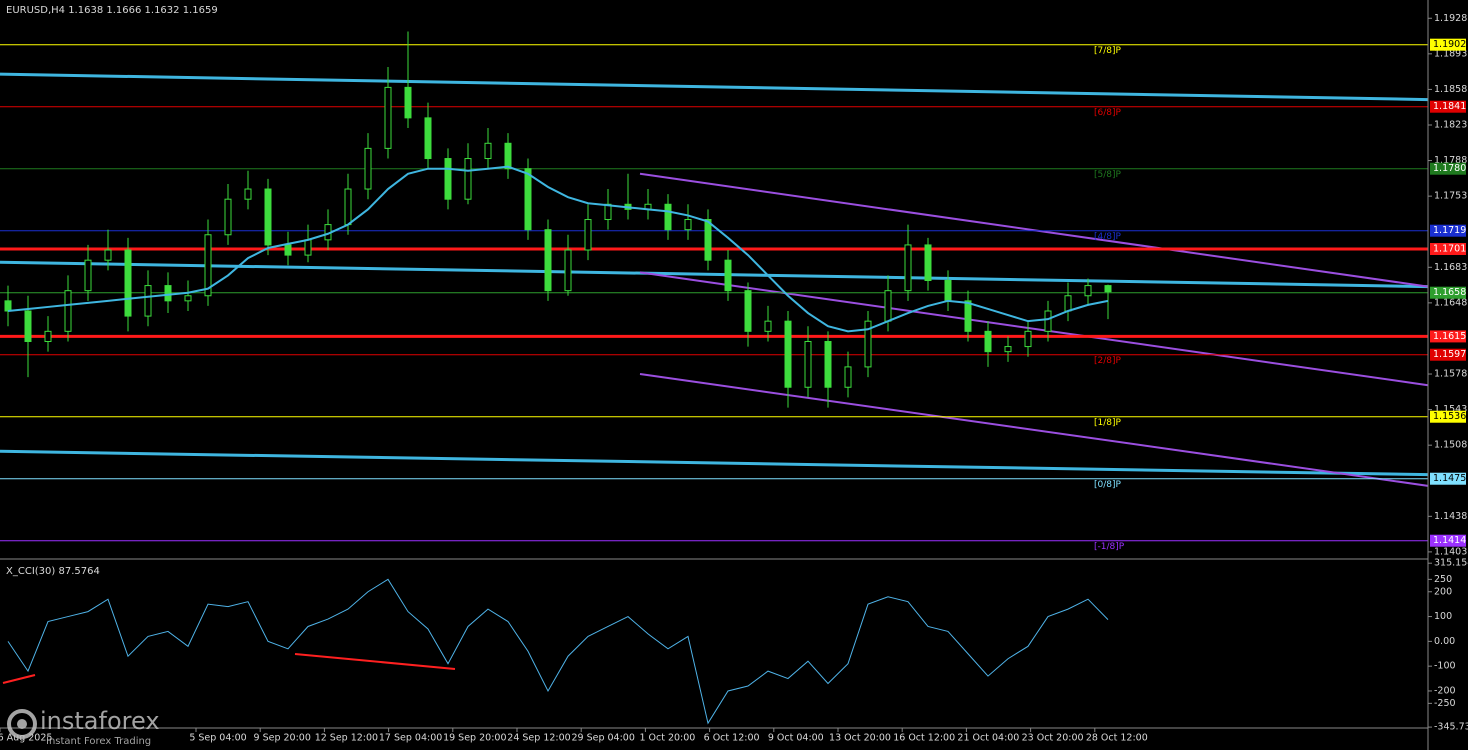  Describe the element at coordinates (1108, 113) in the screenshot. I see `murrey-label: [6/8]P` at that location.